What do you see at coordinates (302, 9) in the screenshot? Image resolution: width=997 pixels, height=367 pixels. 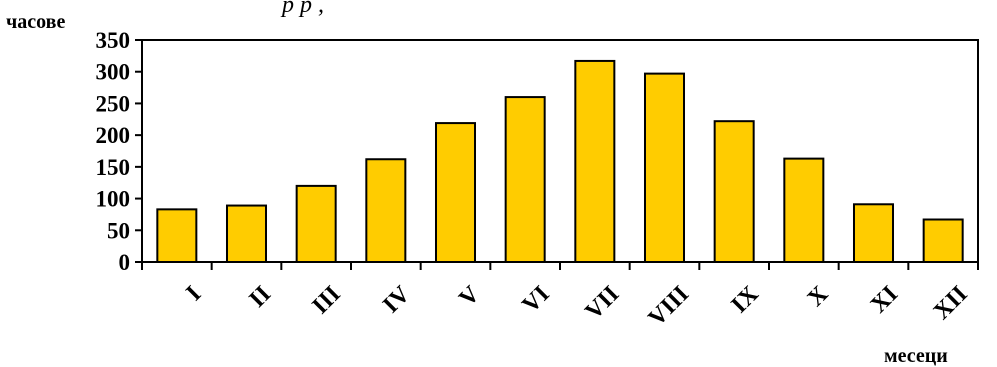 I see `chart-title-fragment: р р ,` at bounding box center [302, 9].